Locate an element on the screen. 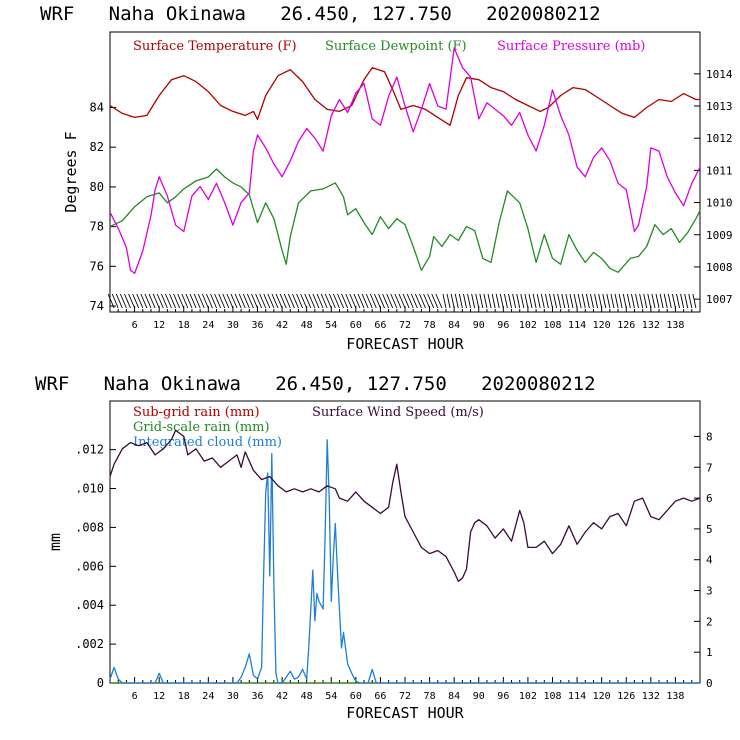 The height and width of the screenshot is (740, 740). x-tick-label: 48 is located at coordinates (307, 696).